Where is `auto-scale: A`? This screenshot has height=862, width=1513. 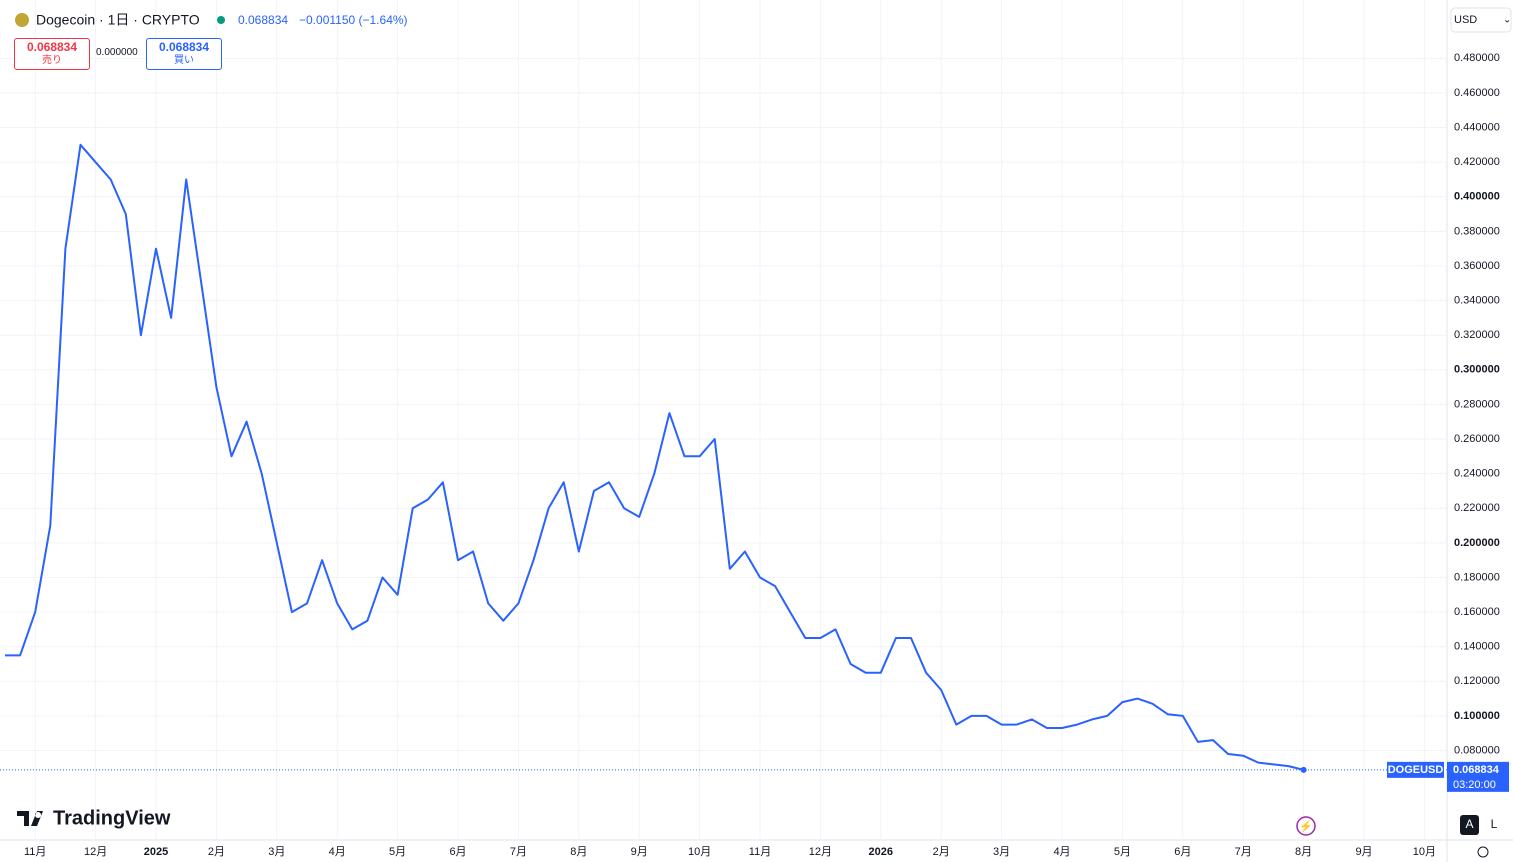 auto-scale: A is located at coordinates (1469, 824).